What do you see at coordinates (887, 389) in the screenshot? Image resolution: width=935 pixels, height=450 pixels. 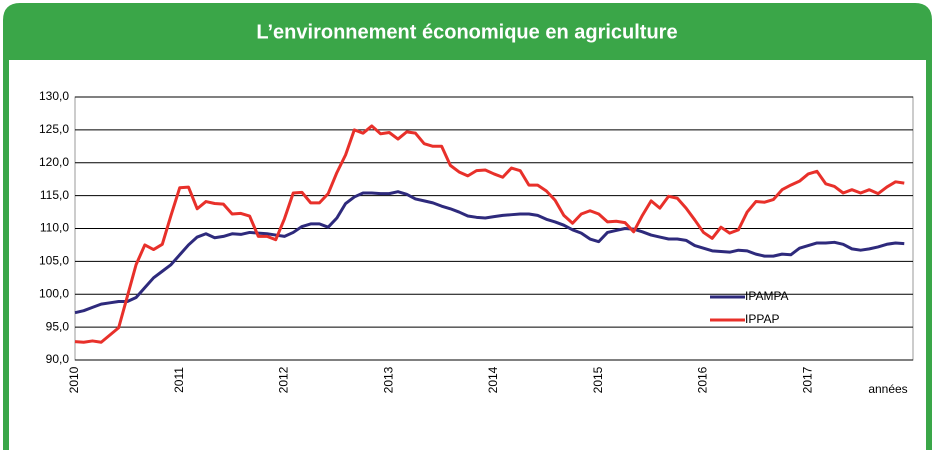 I see `x-axis-label: années` at bounding box center [887, 389].